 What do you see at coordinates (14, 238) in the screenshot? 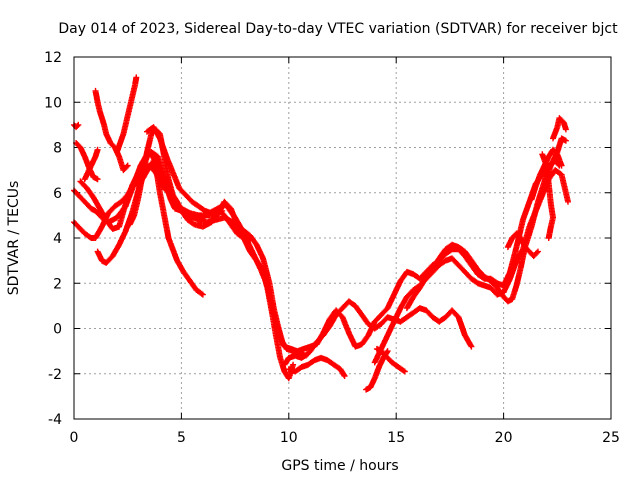
I see `y-axis-label: SDTVAR / TECUs` at bounding box center [14, 238].